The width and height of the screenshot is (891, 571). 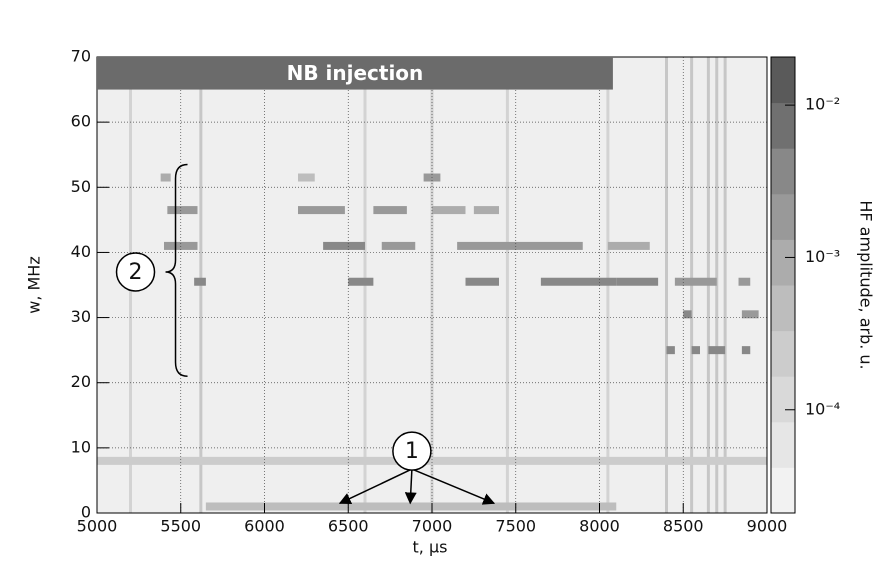 I want to click on x-tick-label: 9000, so click(x=767, y=526).